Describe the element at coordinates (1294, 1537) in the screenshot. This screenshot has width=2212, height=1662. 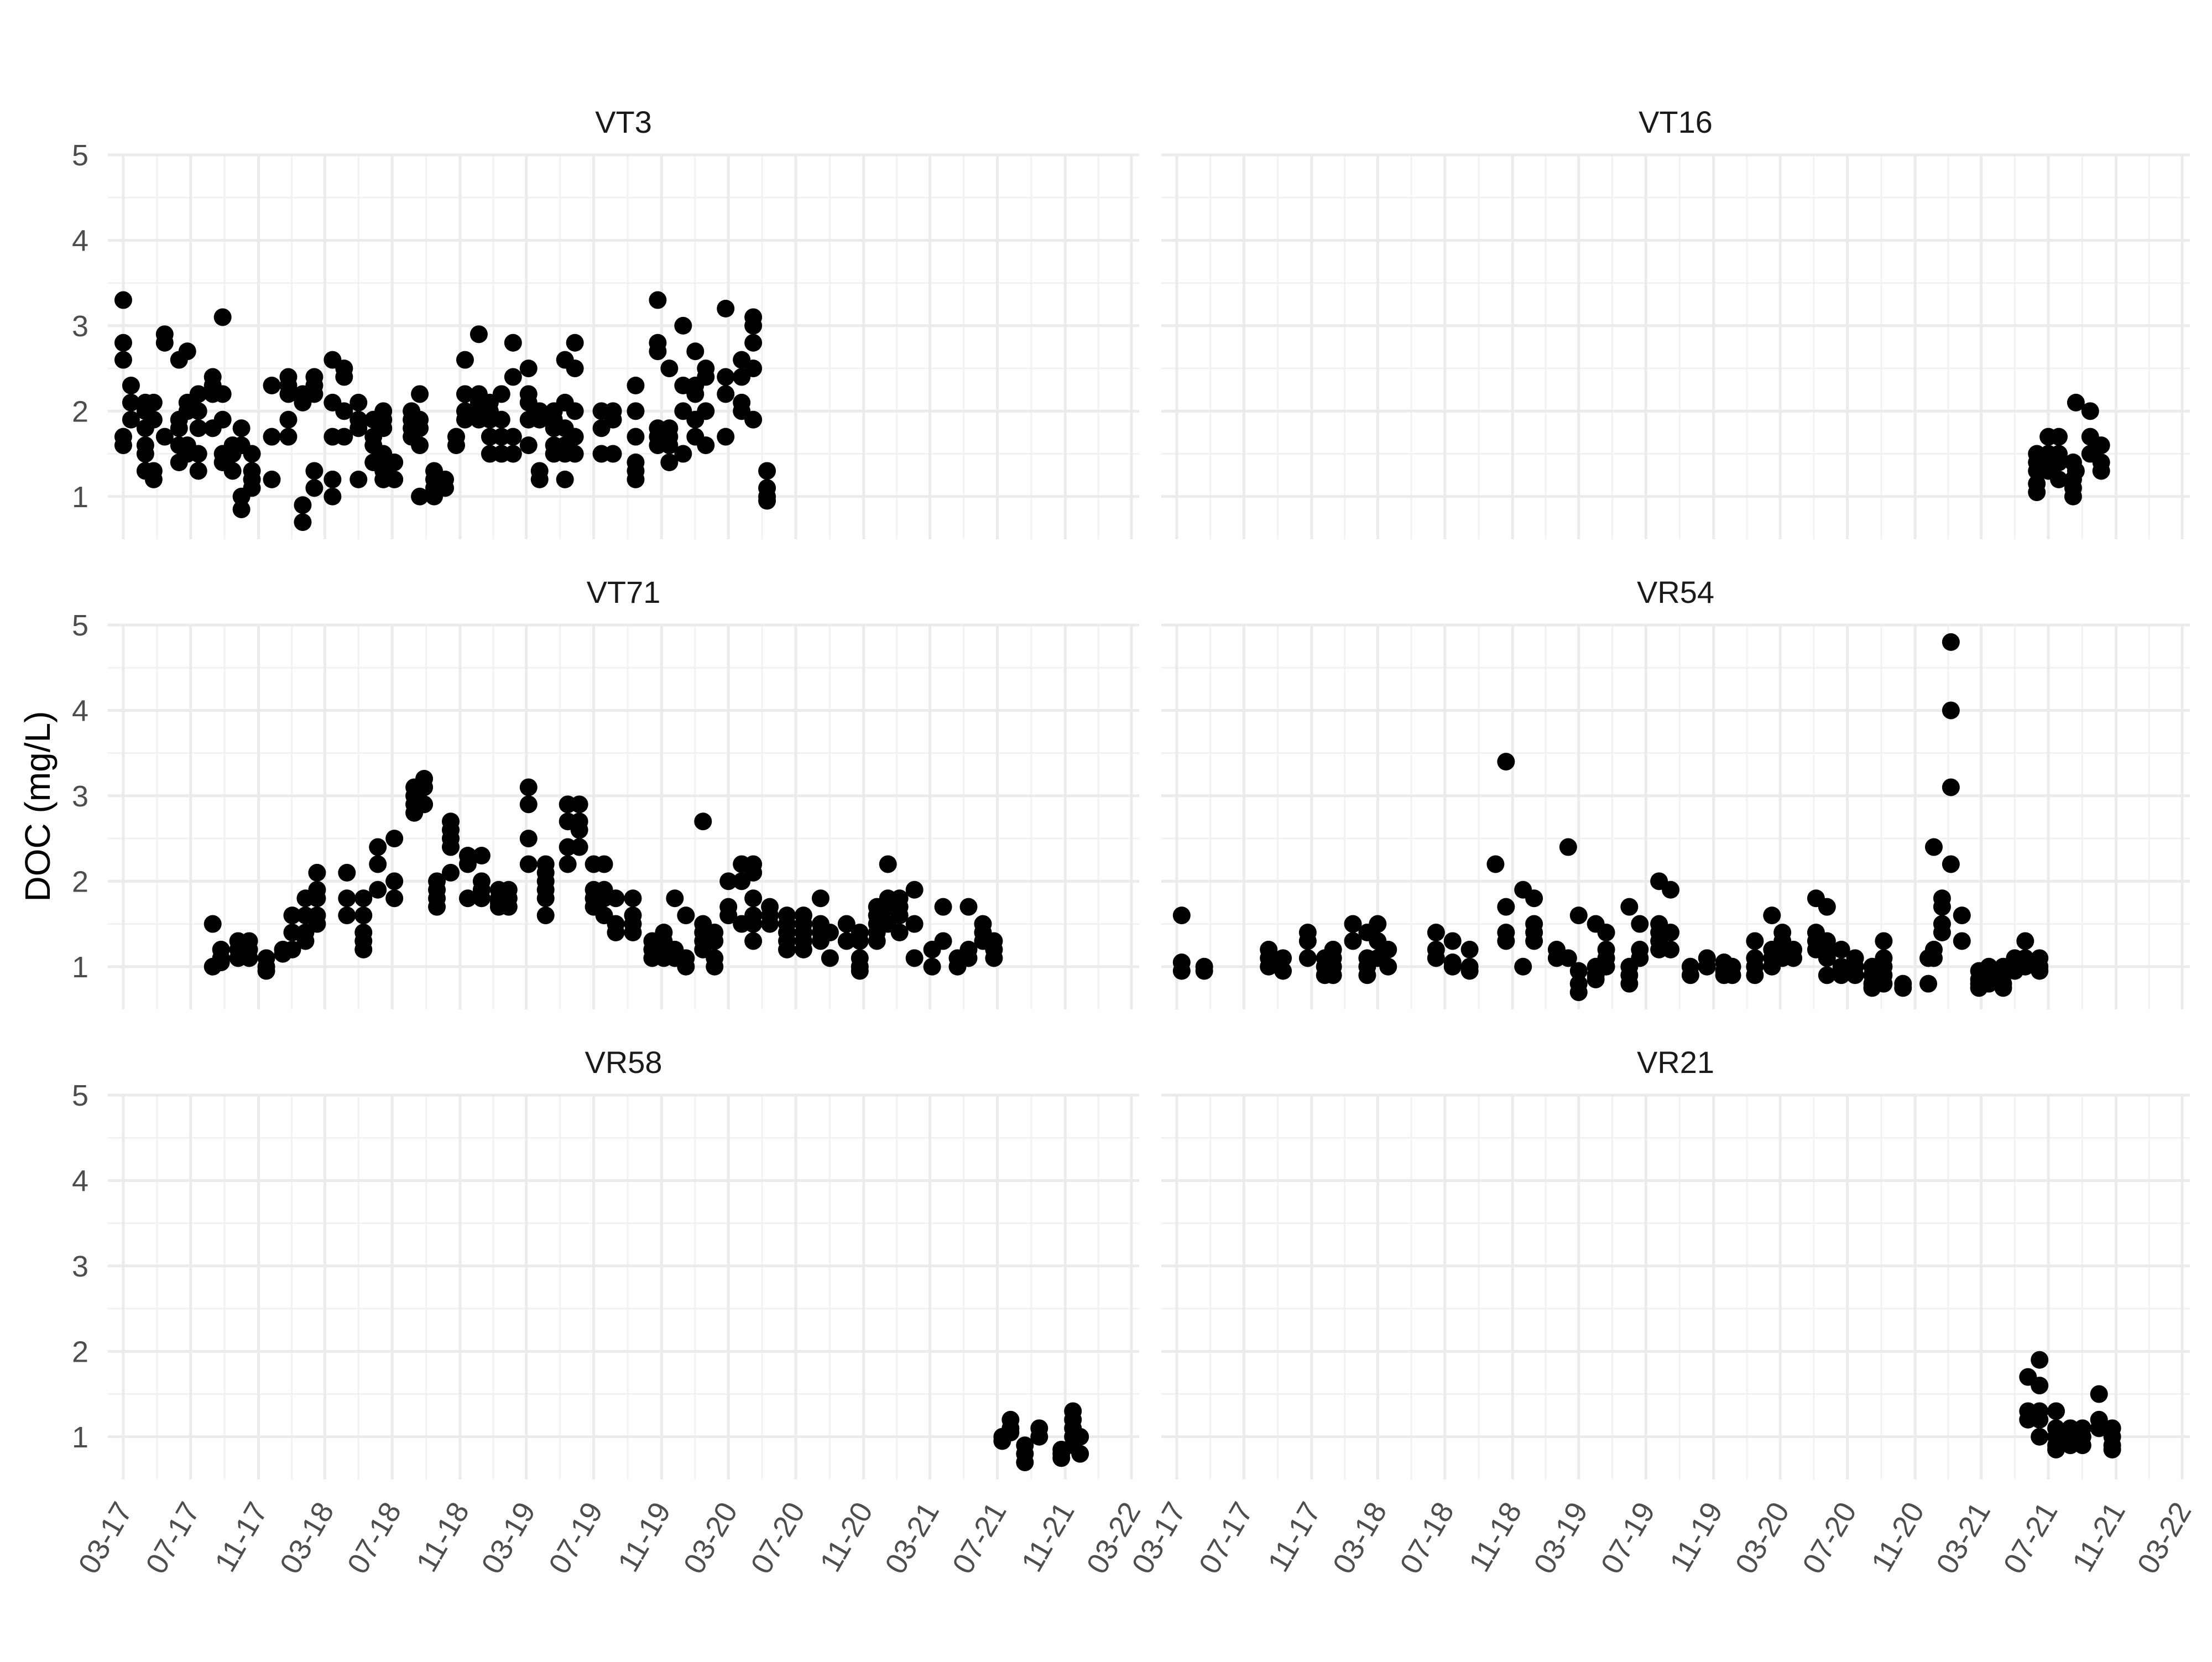
I see `x-tick-label: 11-17` at that location.